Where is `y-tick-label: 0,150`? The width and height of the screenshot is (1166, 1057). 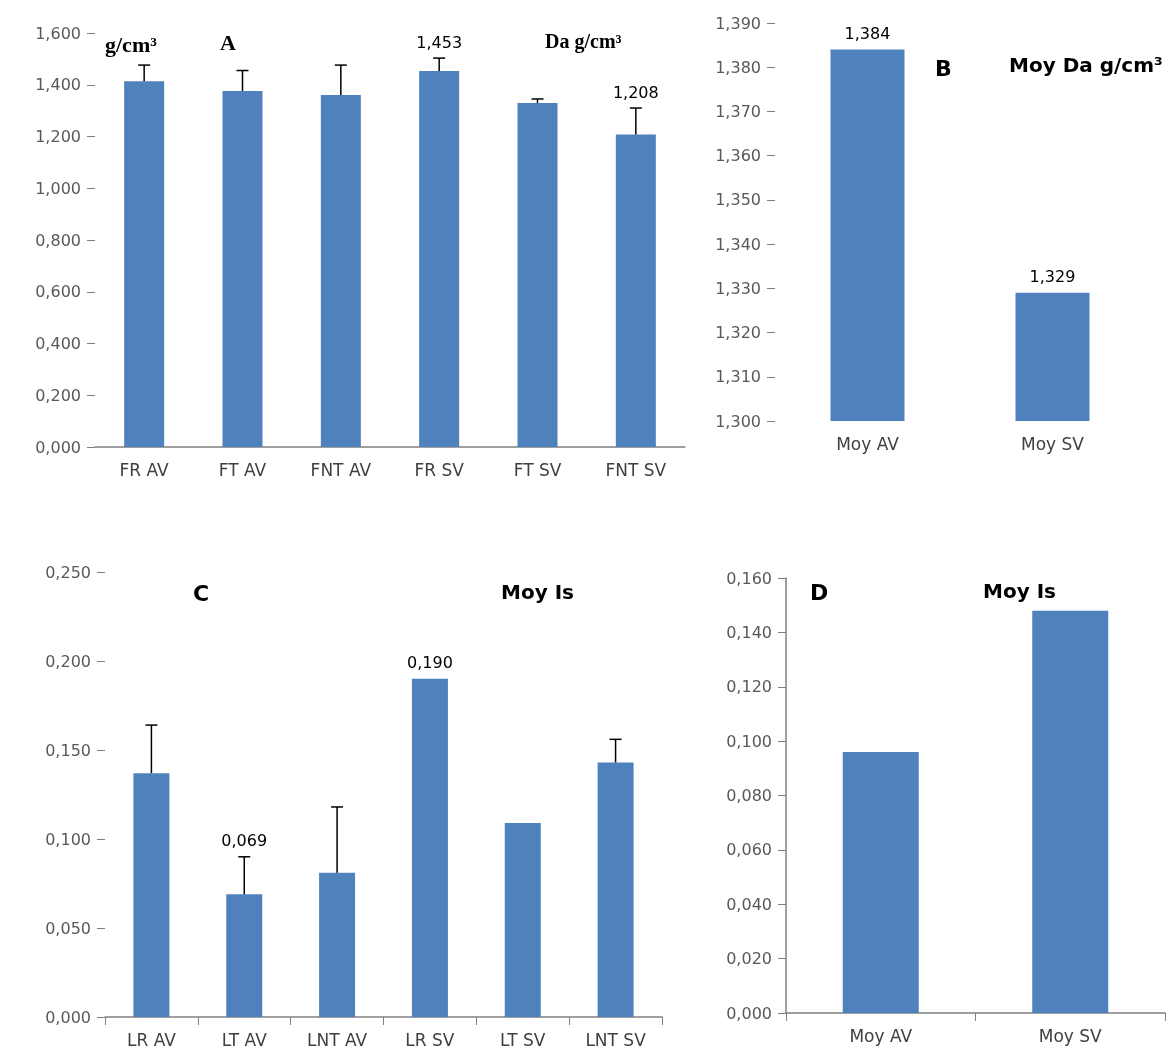
y-tick-label: 0,150 is located at coordinates (68, 750).